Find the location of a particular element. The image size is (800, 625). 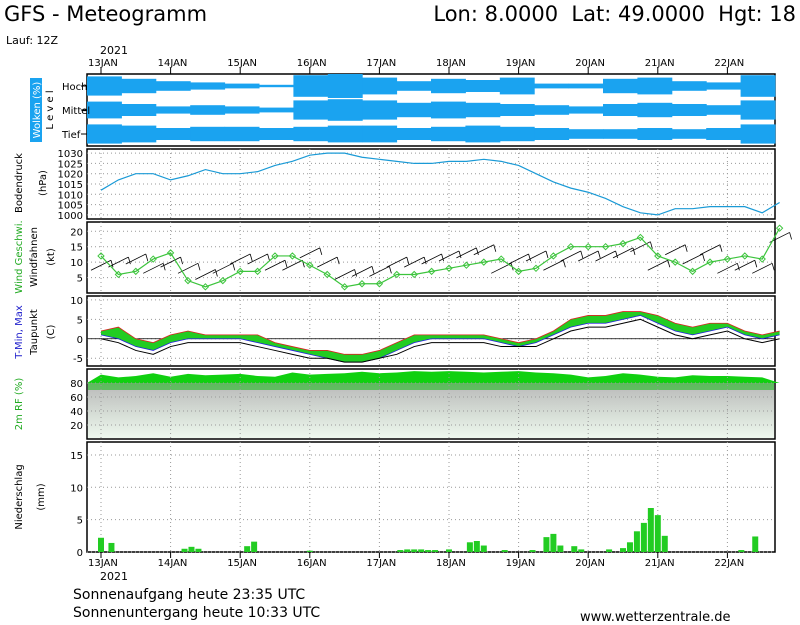

ytick-pressure: 1000 is located at coordinates (70, 216).